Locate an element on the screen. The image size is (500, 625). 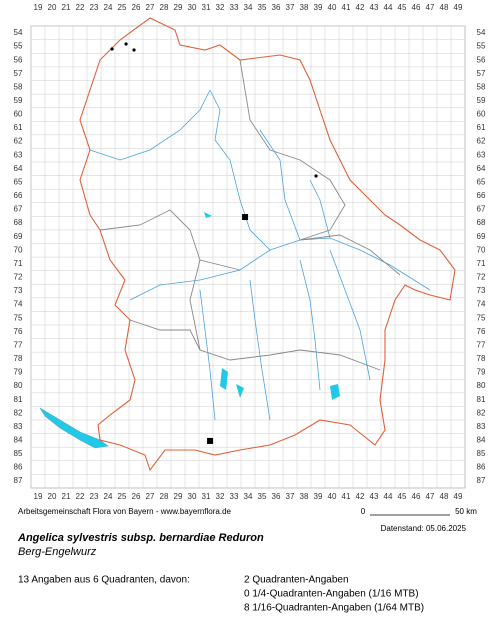
row-label: 64 is located at coordinates (18, 168).